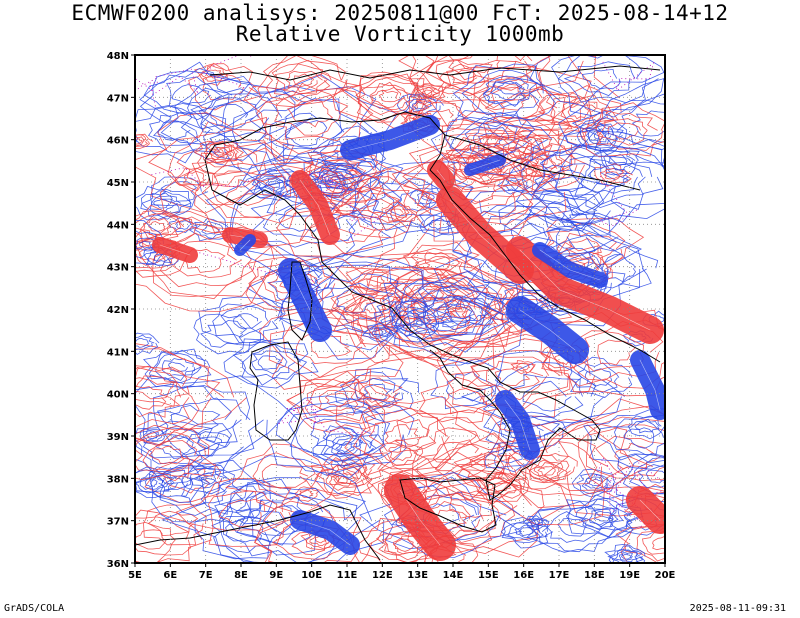  I want to click on lon-tick-label: 13E, so click(417, 575).